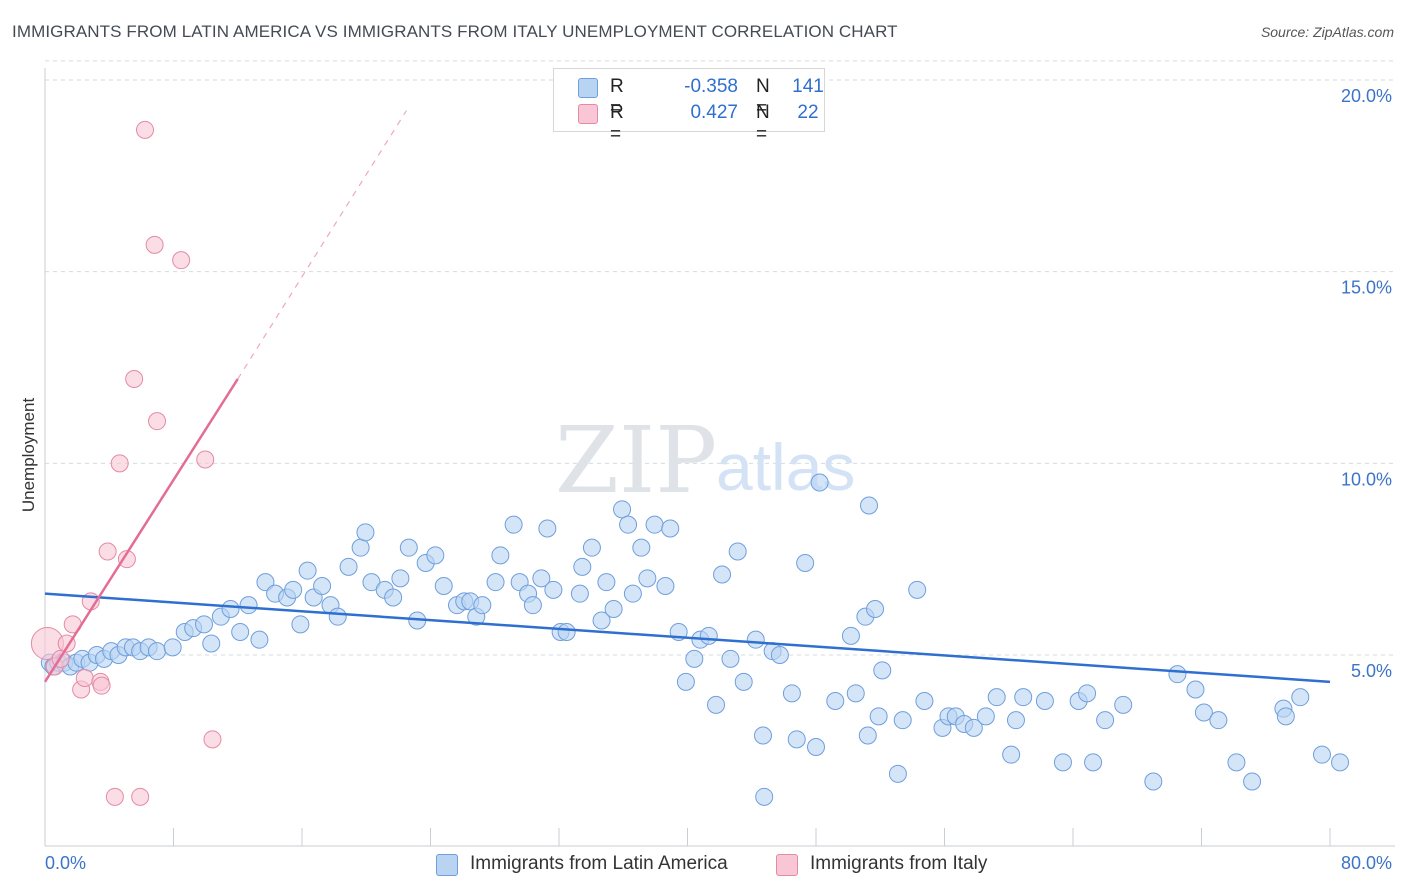  What do you see at coordinates (322, 245) in the screenshot?
I see `italy-trend-extension` at bounding box center [322, 245].